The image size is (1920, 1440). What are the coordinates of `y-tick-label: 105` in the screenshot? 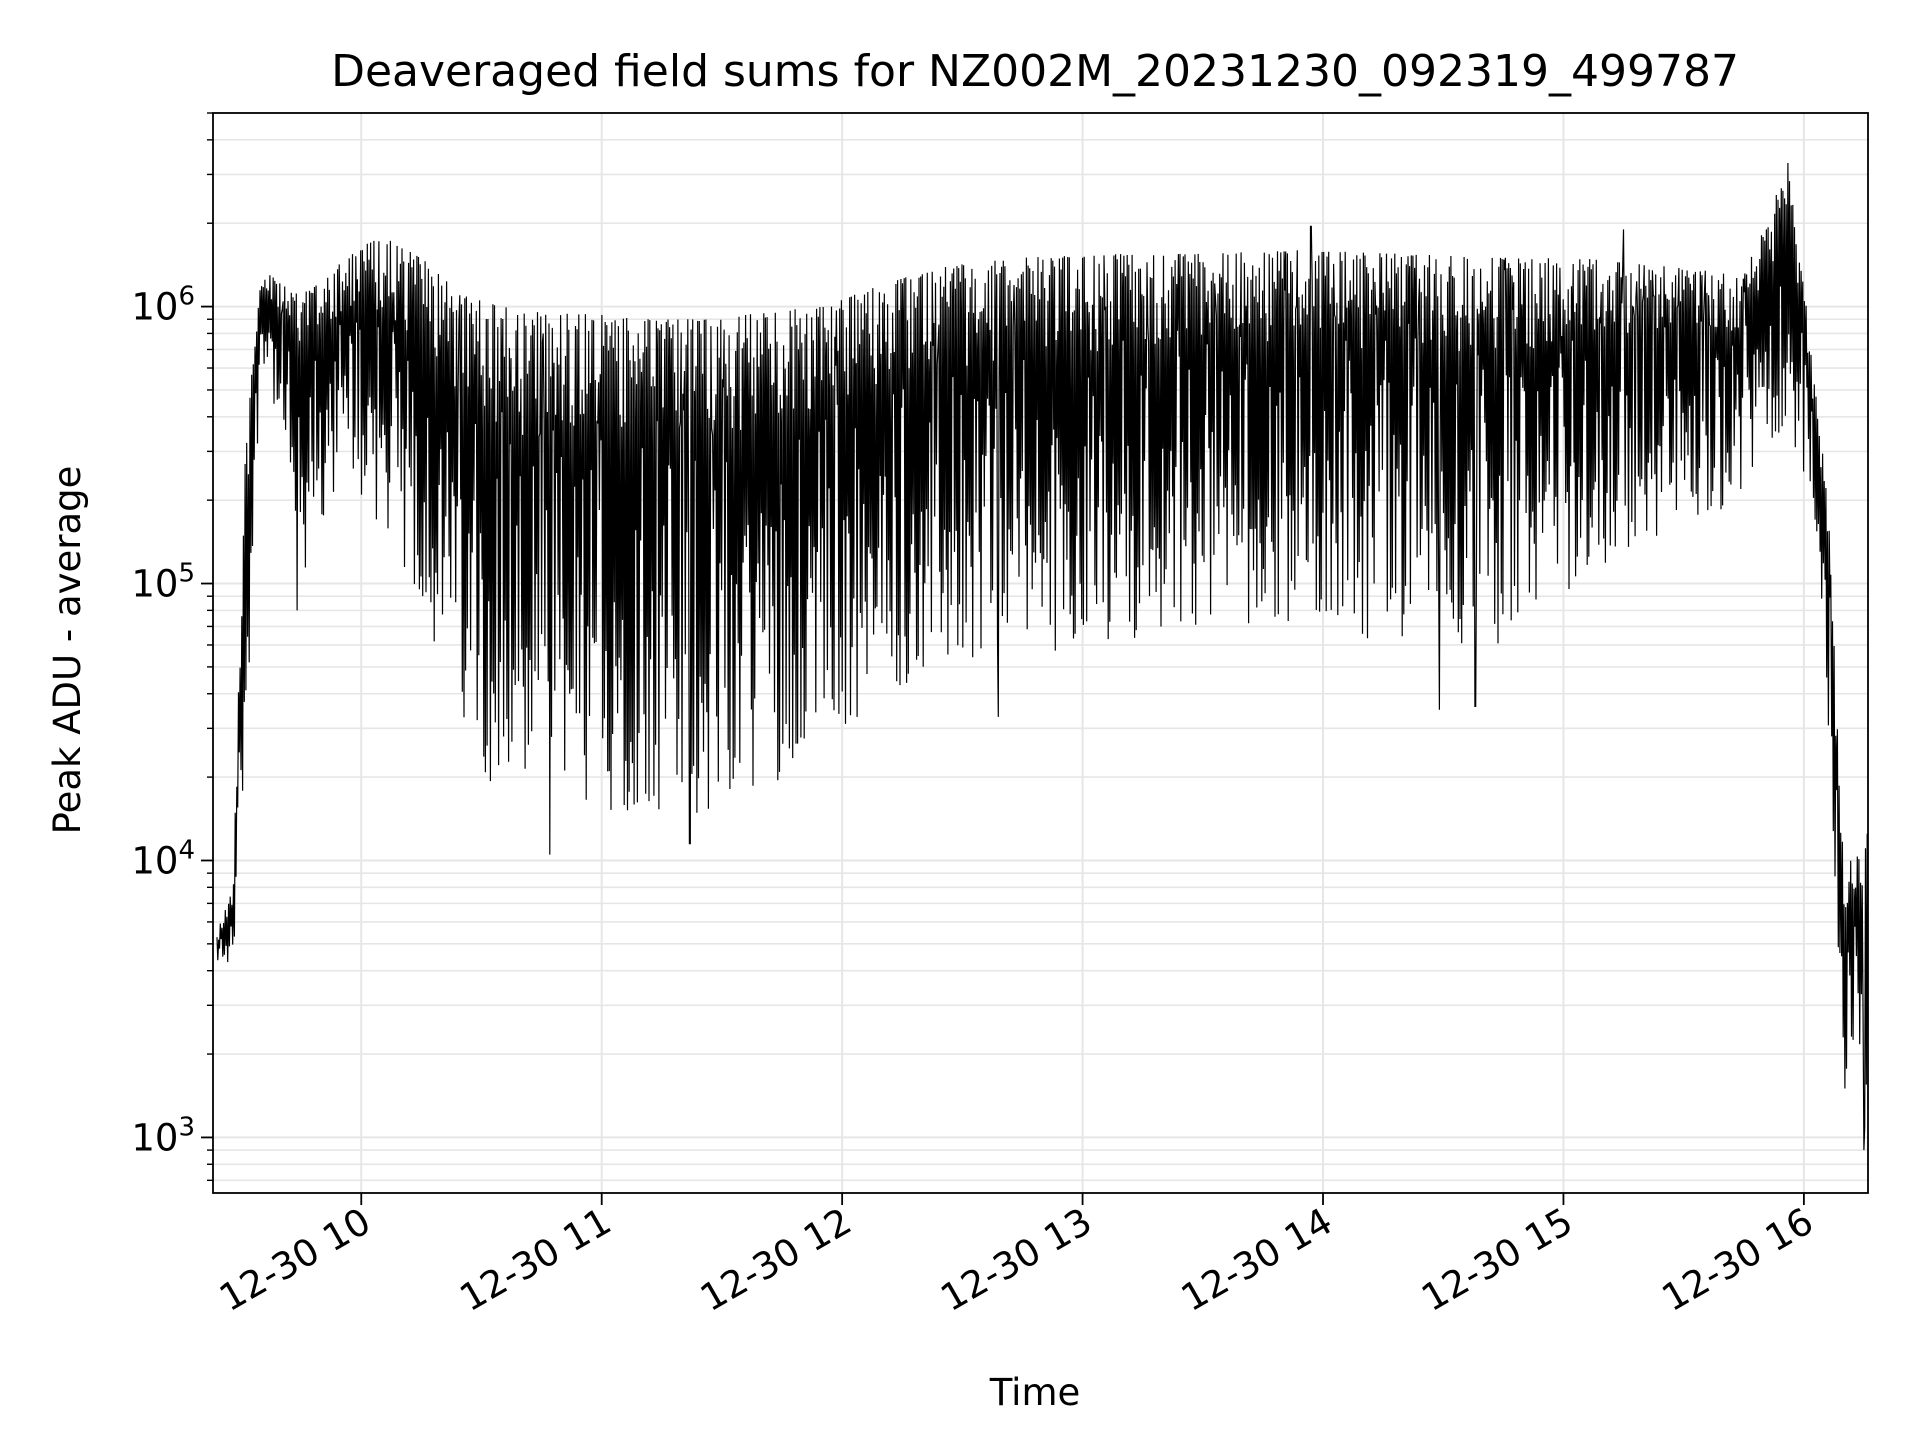 It's located at (163, 582).